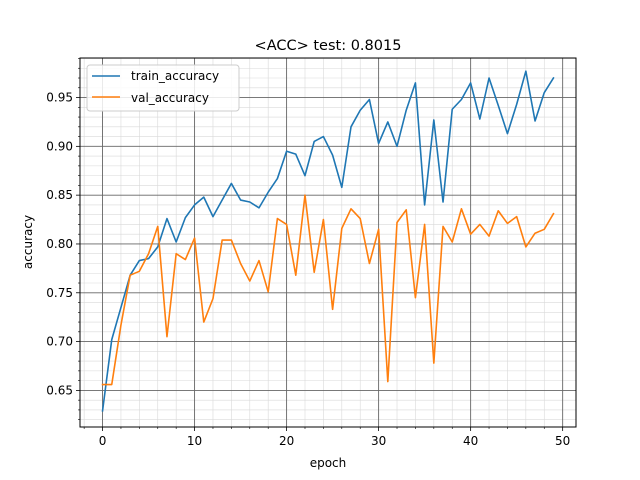 The image size is (640, 480). I want to click on y-tick-label: 0.80, so click(59, 244).